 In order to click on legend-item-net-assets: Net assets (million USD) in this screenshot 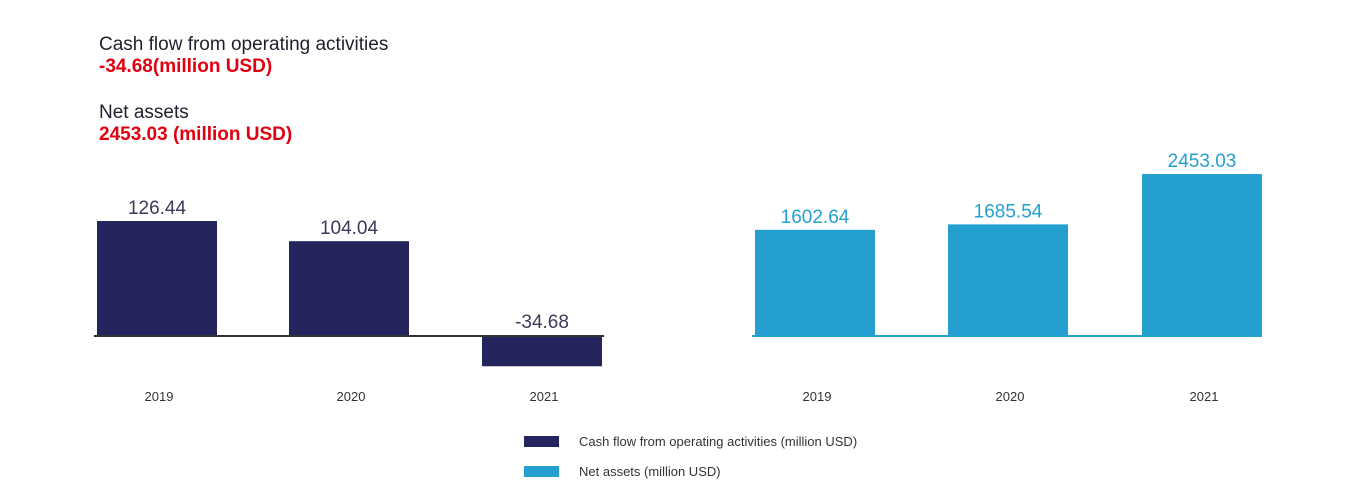, I will do `click(690, 471)`.